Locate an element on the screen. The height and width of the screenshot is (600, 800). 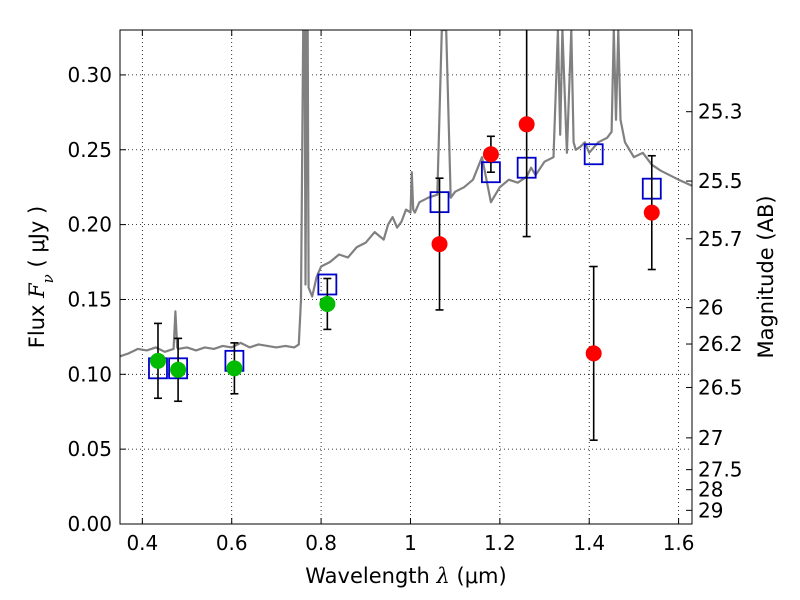
right-axis-tick-label: 26 is located at coordinates (710, 308).